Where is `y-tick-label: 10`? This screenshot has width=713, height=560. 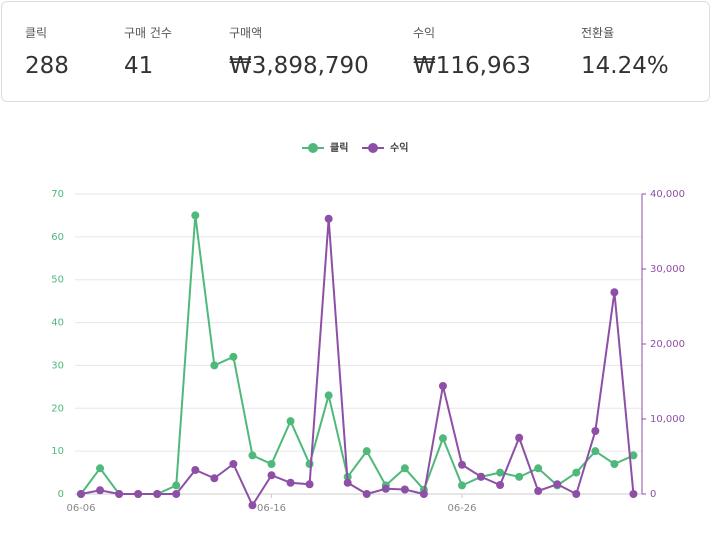
y-tick-label: 10 is located at coordinates (57, 451).